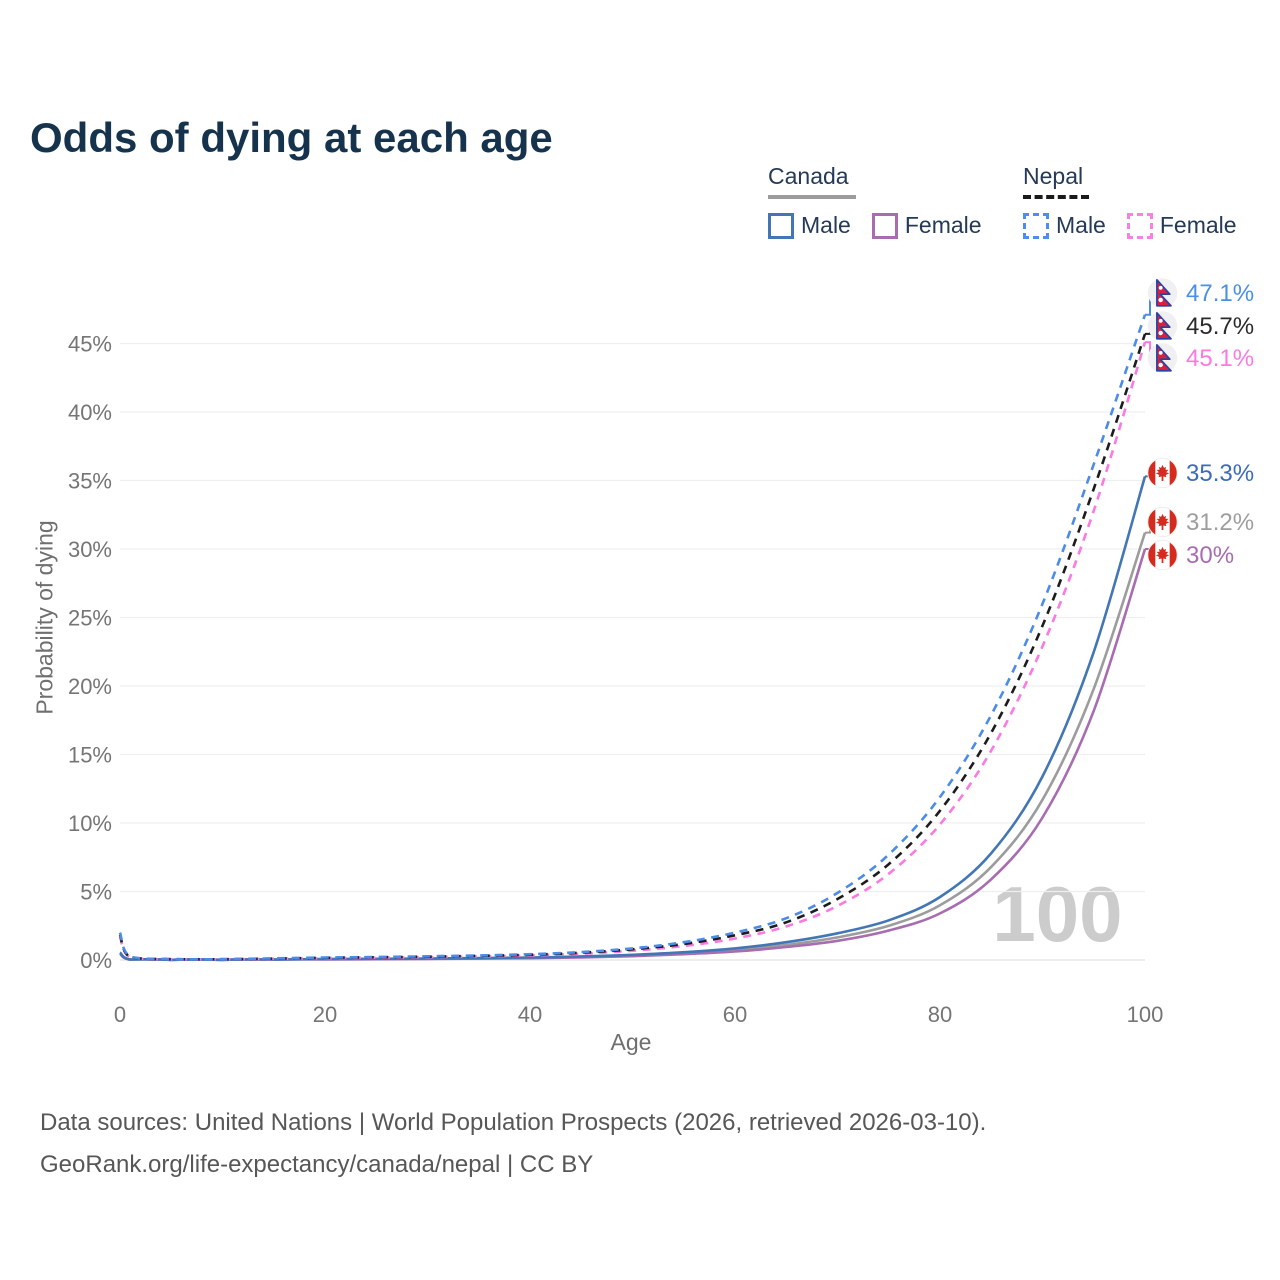  What do you see at coordinates (808, 176) in the screenshot?
I see `legend-group-title-canada: Canada` at bounding box center [808, 176].